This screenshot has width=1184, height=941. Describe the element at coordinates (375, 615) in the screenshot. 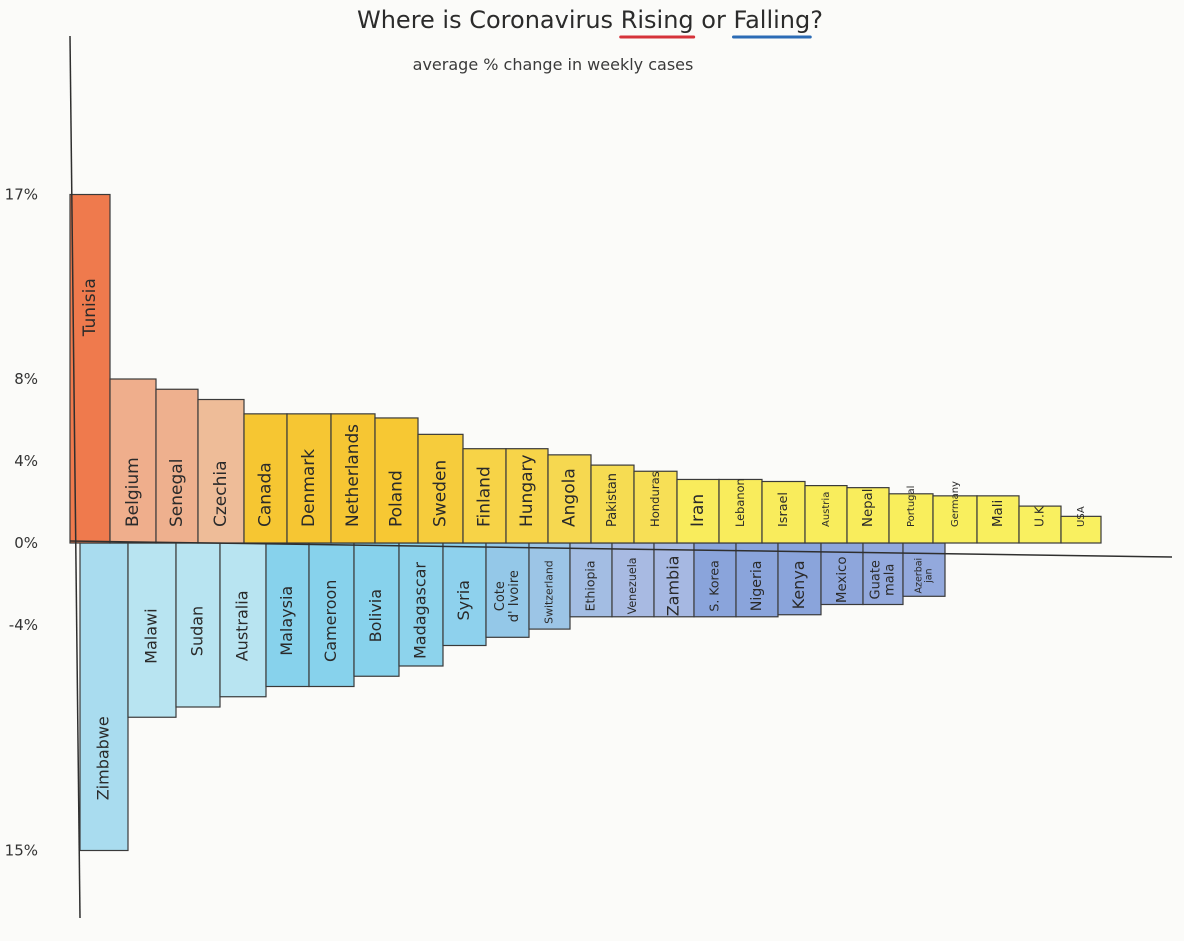

I see `falling-bar-label: Bolivia` at that location.